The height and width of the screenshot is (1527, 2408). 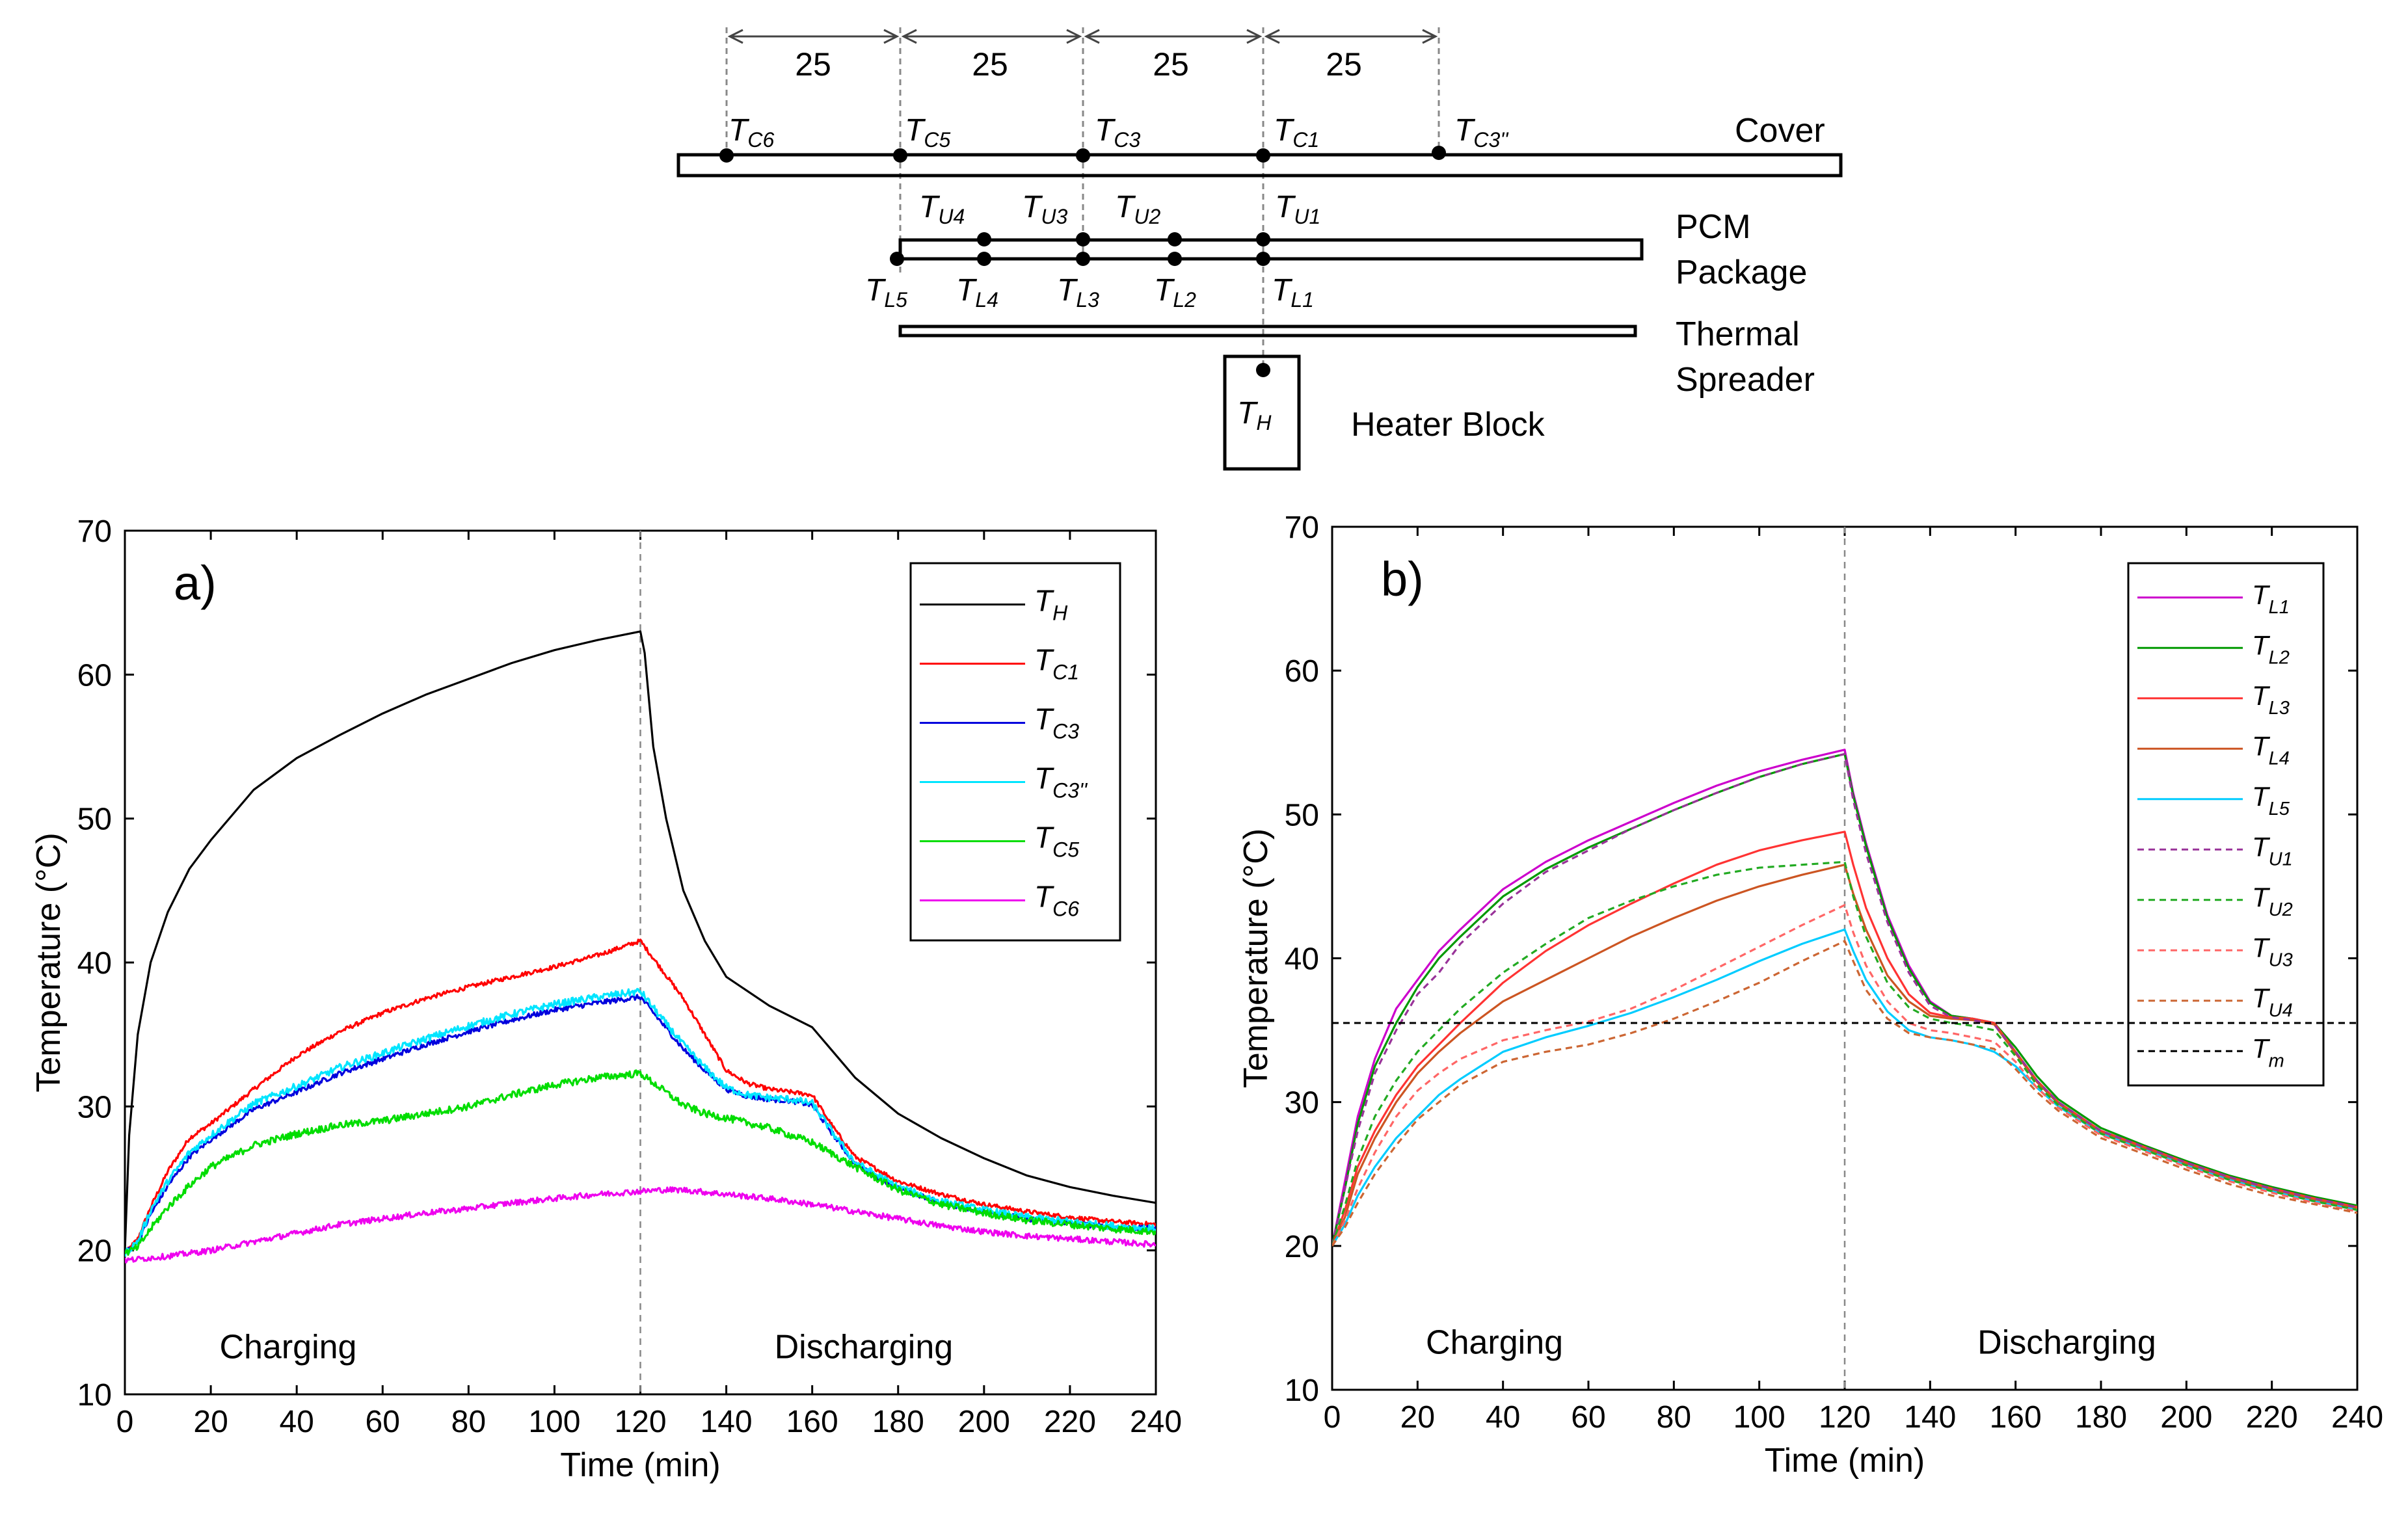 I want to click on sensor-subscript: C1, so click(x=1305, y=140).